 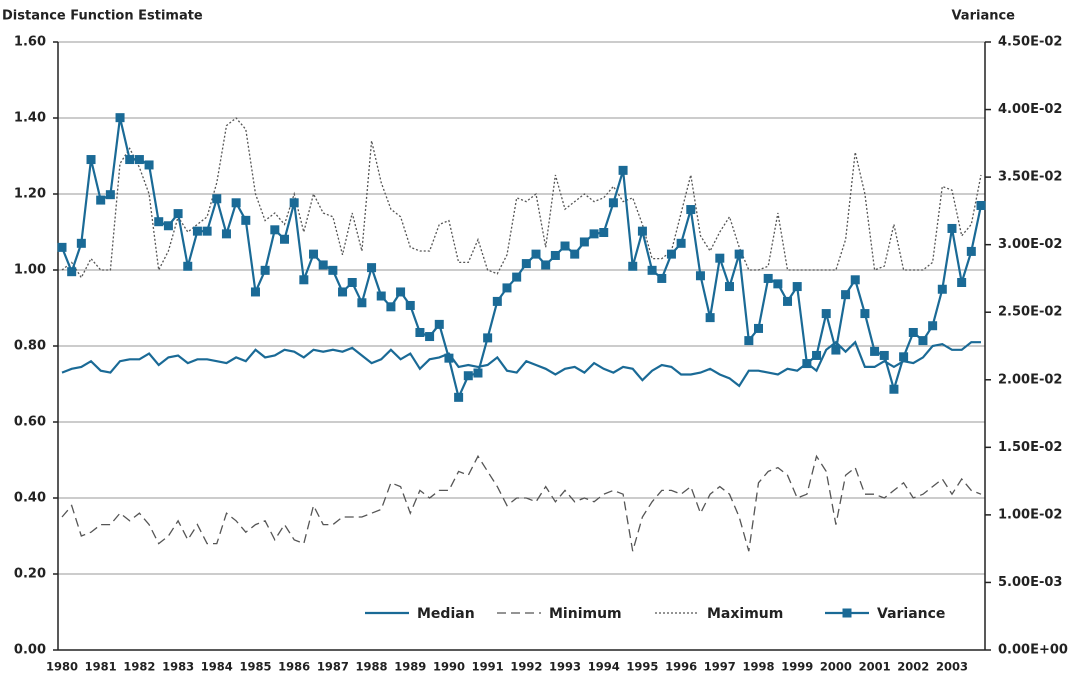 I want to click on legend-label: Maximum, so click(x=745, y=614).